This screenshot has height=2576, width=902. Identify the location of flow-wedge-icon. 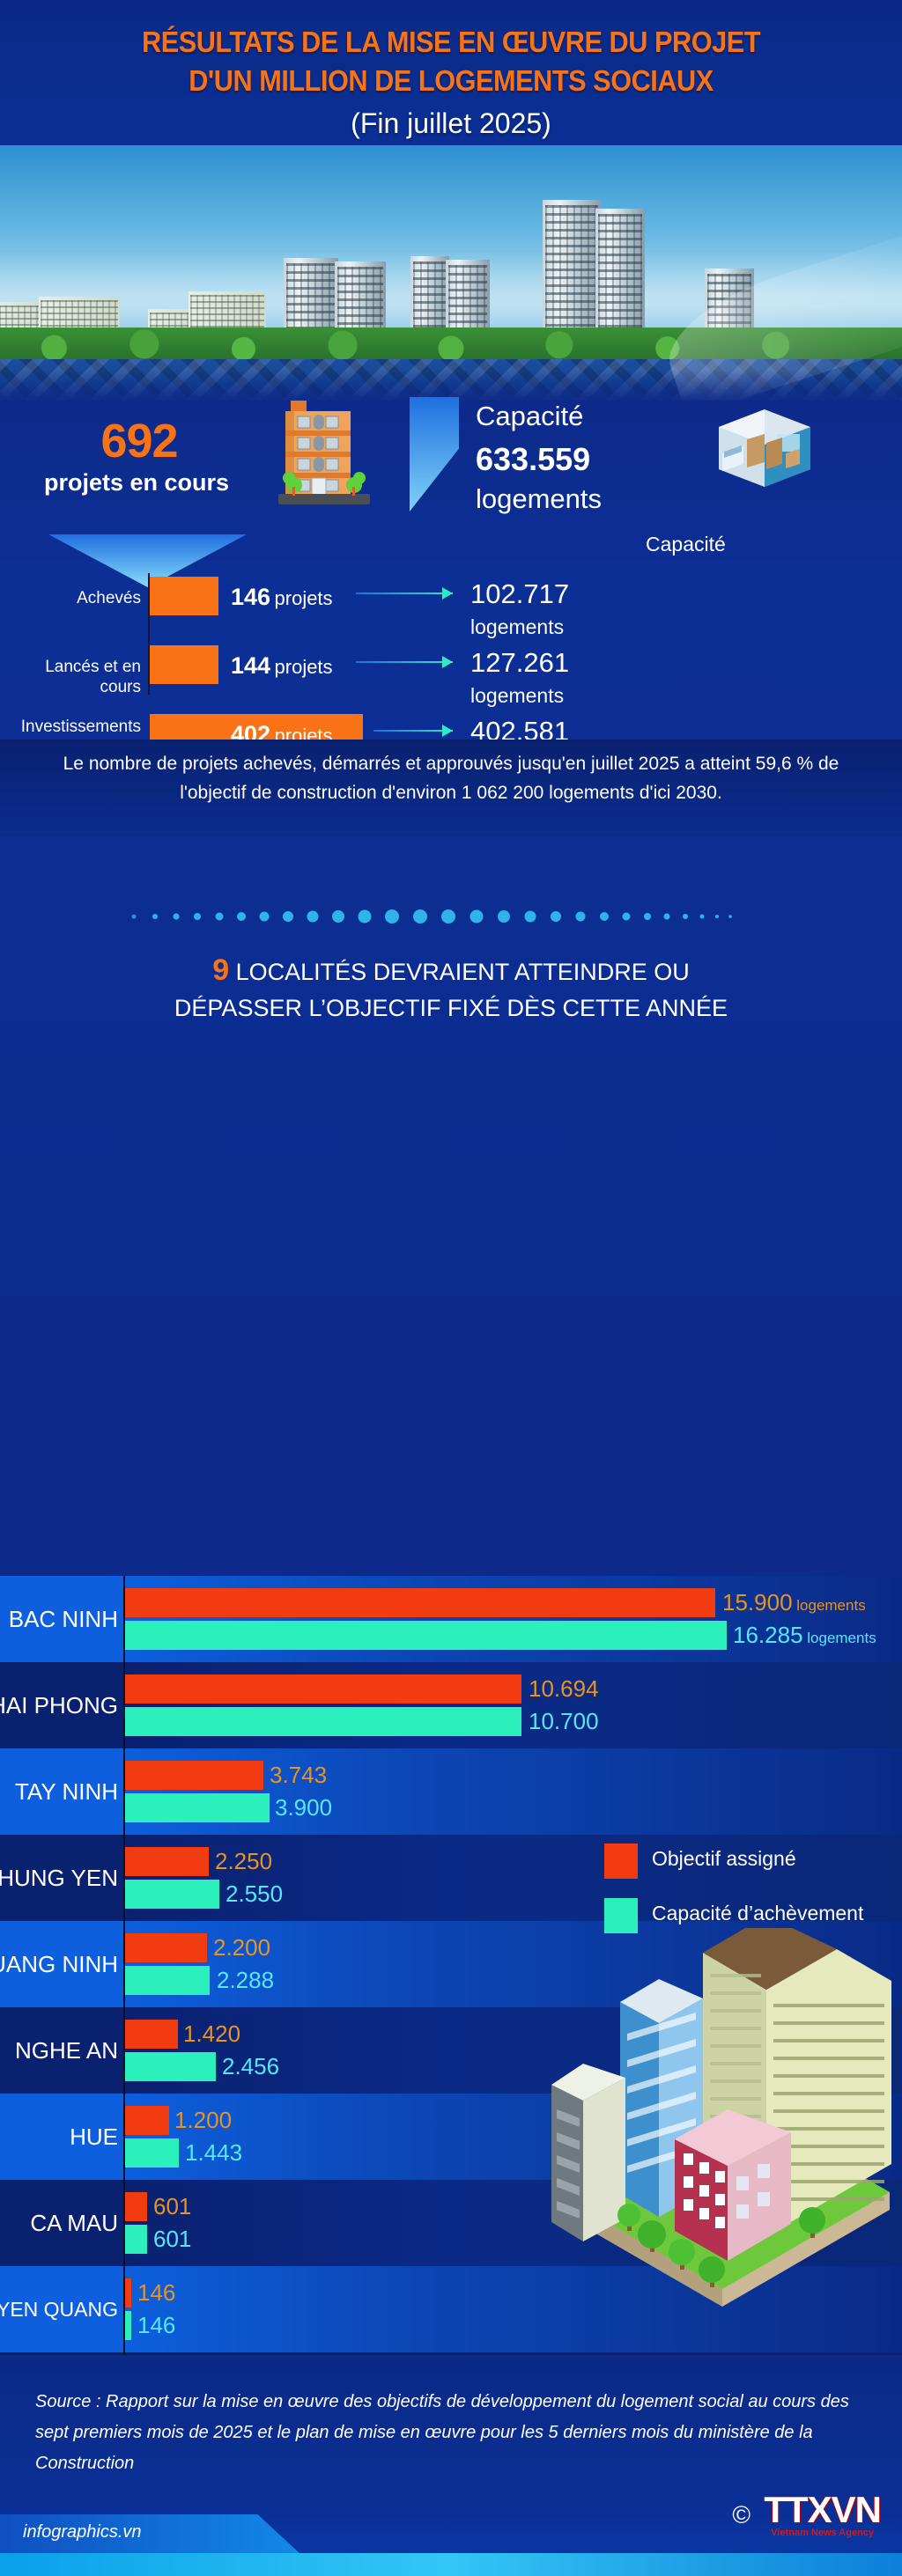
(434, 455).